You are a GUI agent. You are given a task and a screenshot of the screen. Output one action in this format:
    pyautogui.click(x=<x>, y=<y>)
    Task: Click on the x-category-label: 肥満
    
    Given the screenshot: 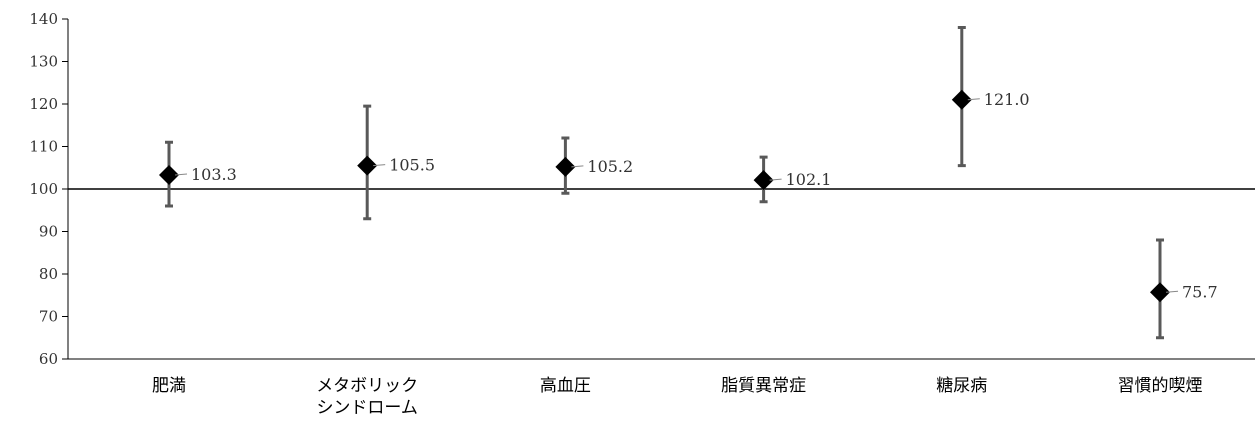 What is the action you would take?
    pyautogui.click(x=169, y=386)
    